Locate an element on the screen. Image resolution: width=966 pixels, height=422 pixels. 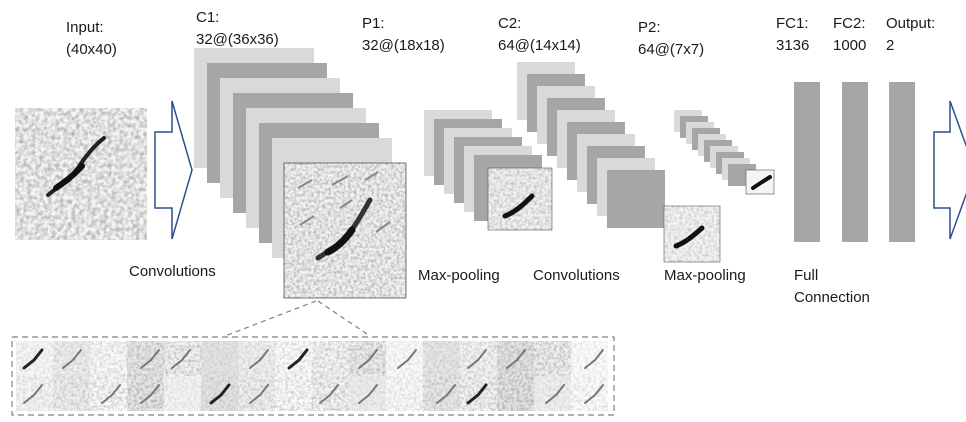
label-c1-size: 32@(36x36) is located at coordinates (237, 39).